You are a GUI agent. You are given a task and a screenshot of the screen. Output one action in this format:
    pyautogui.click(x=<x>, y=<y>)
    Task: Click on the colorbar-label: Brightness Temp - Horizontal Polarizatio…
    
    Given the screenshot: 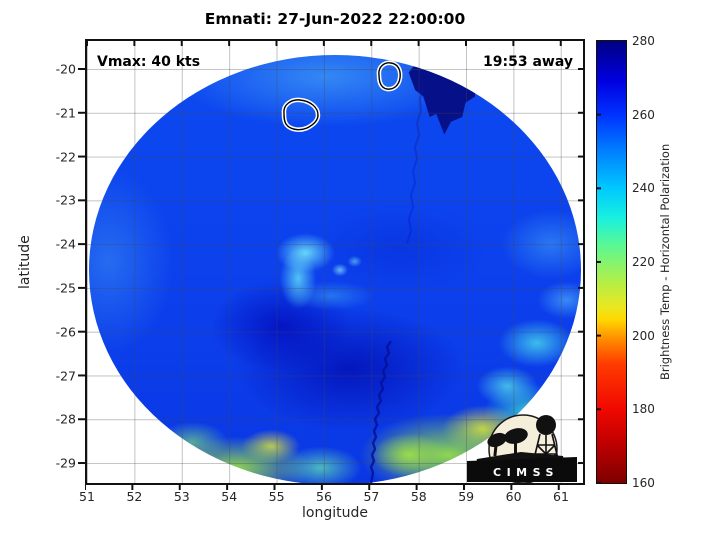 What is the action you would take?
    pyautogui.click(x=665, y=262)
    